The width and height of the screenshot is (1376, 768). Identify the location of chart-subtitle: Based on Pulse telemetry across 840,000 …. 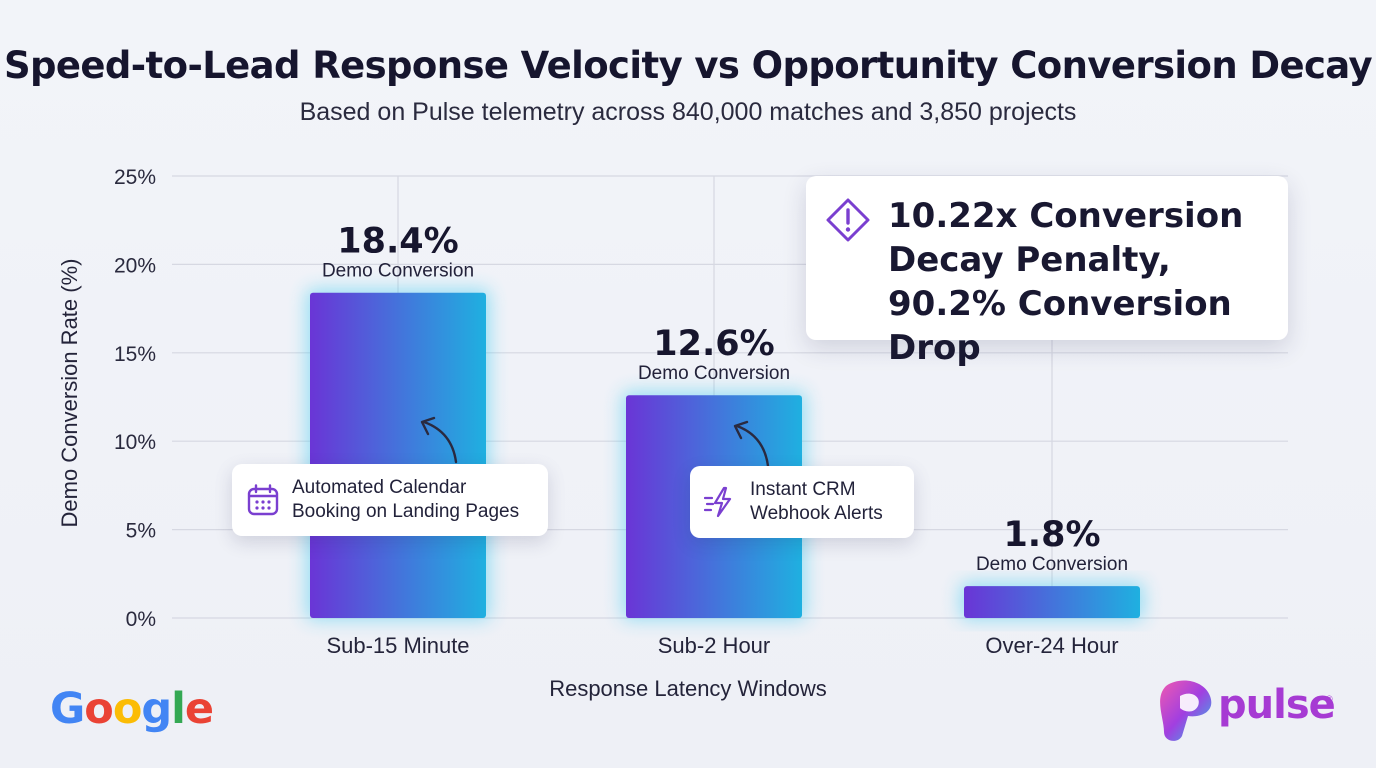
(688, 112).